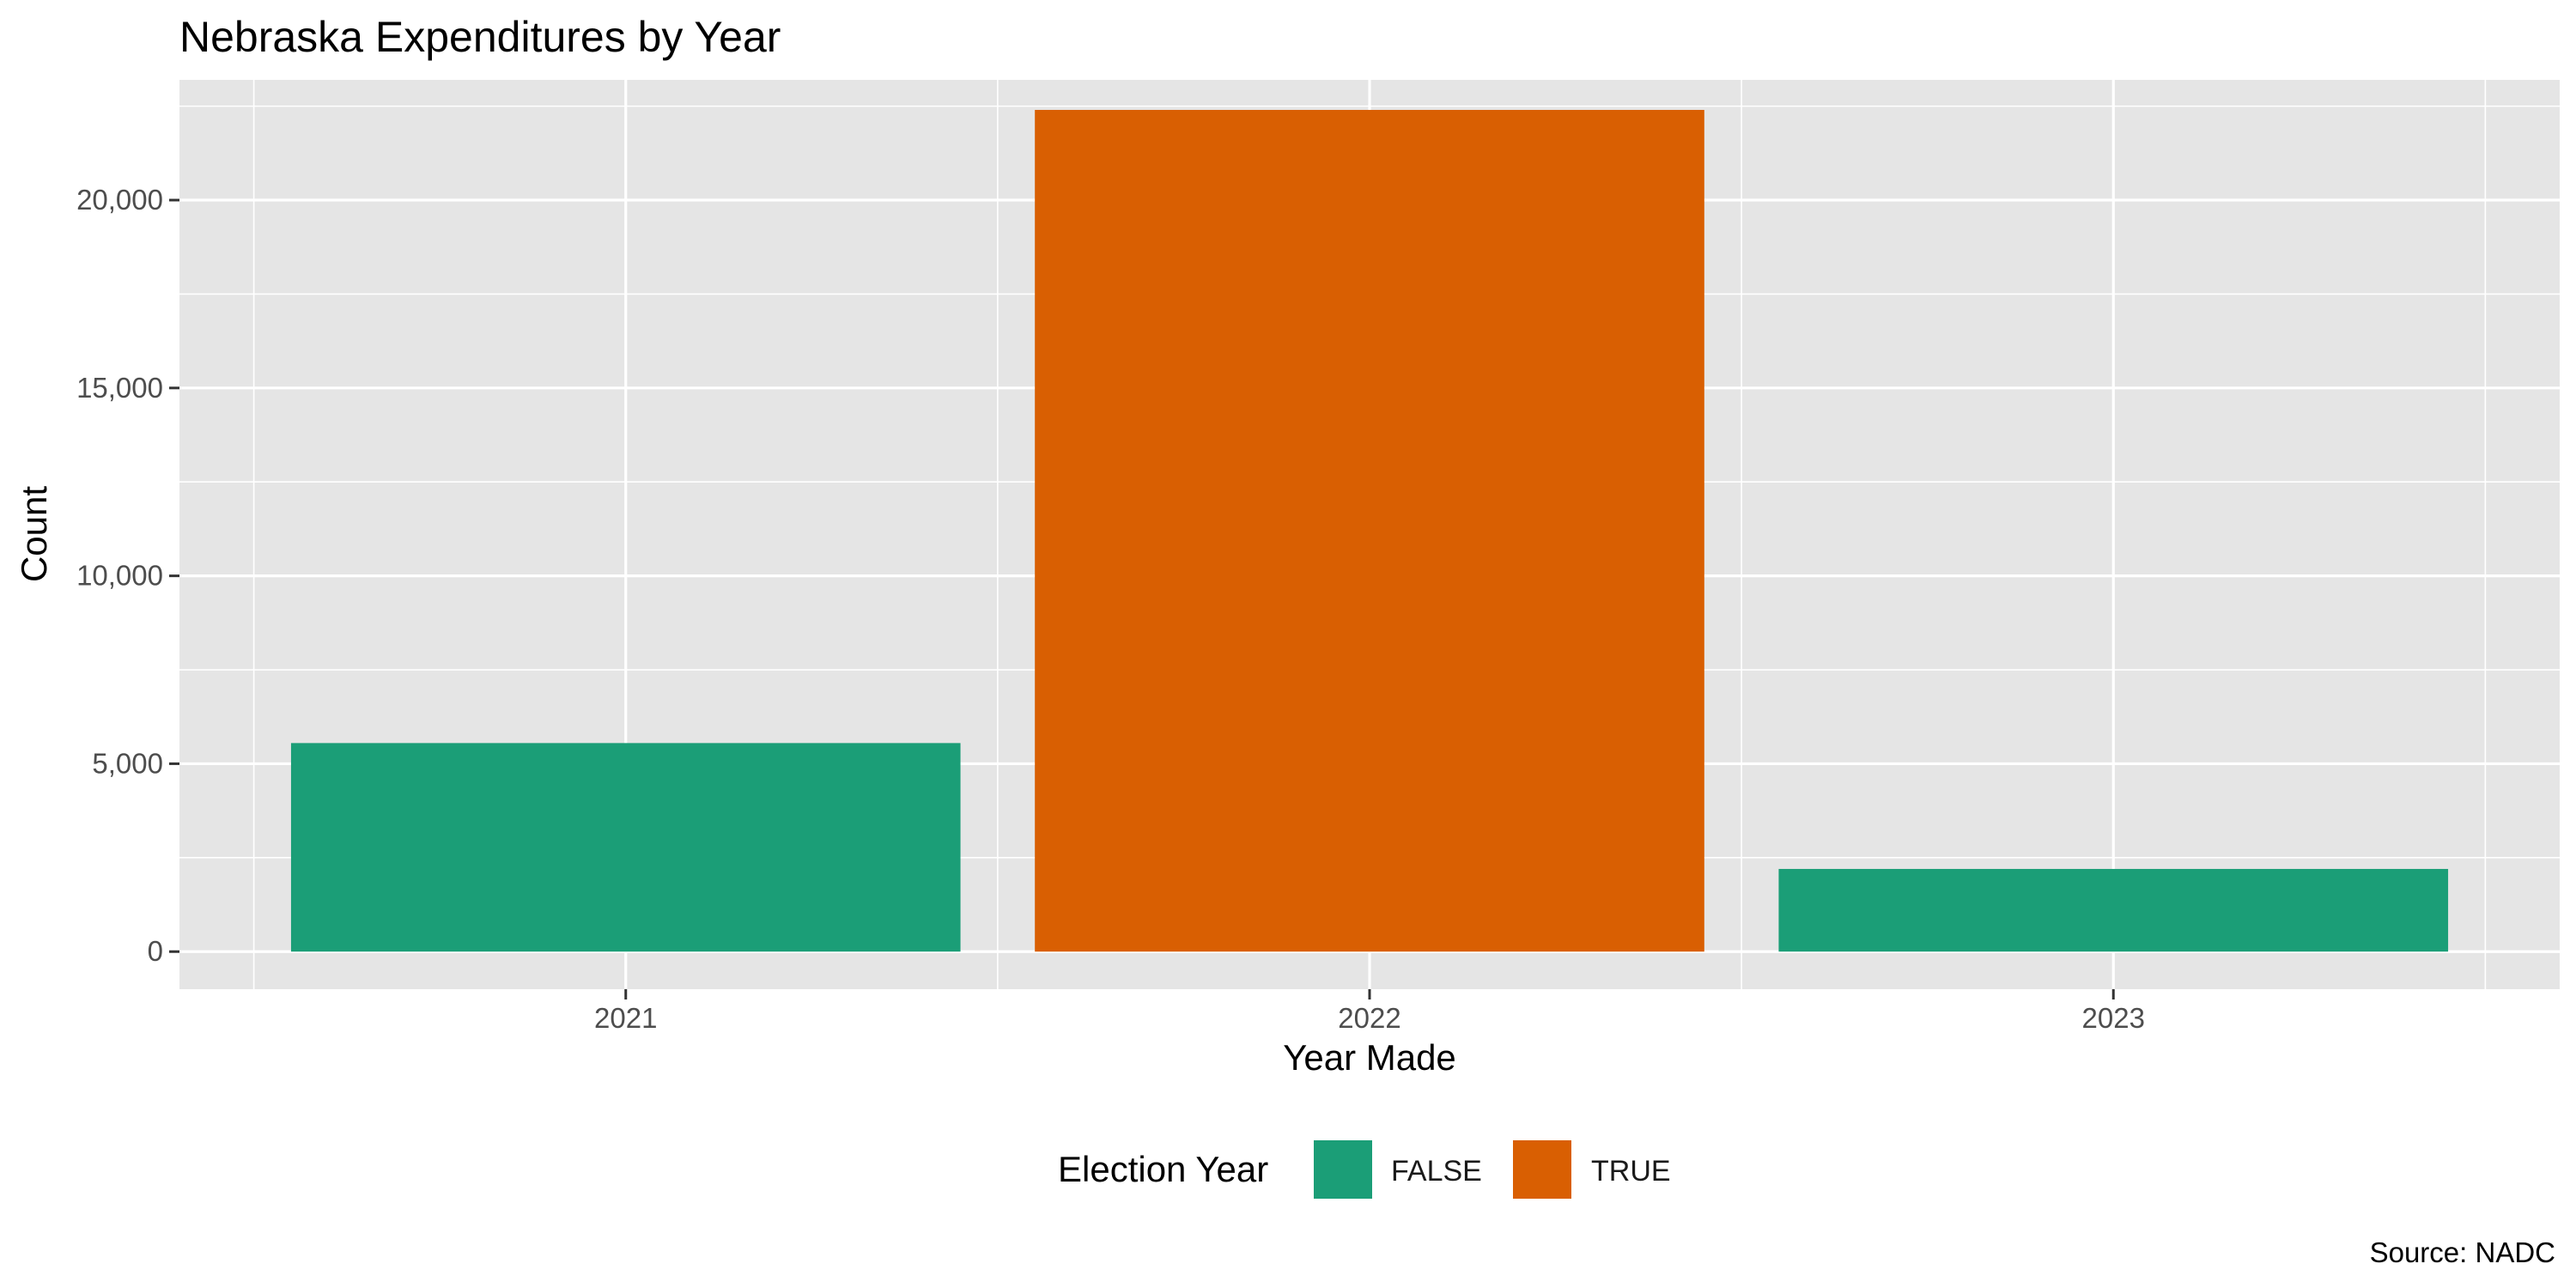 The width and height of the screenshot is (2576, 1288). What do you see at coordinates (625, 847) in the screenshot?
I see `bar-2021` at bounding box center [625, 847].